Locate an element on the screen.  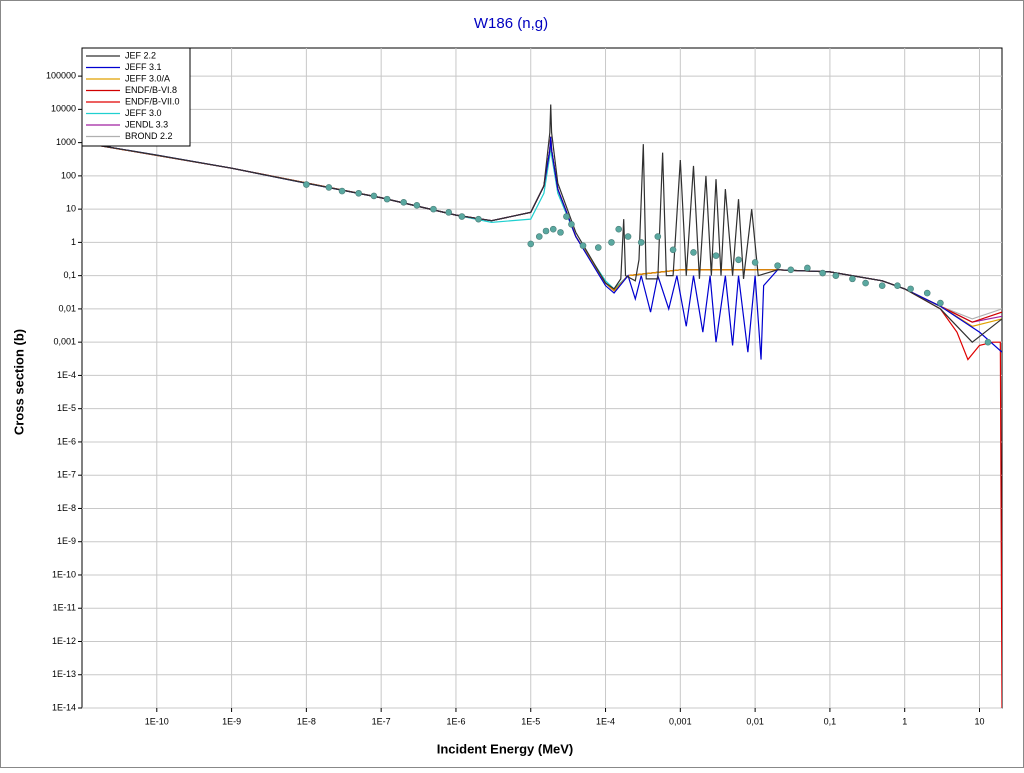
legend-label: JEFF 3.1 is located at coordinates (143, 67).